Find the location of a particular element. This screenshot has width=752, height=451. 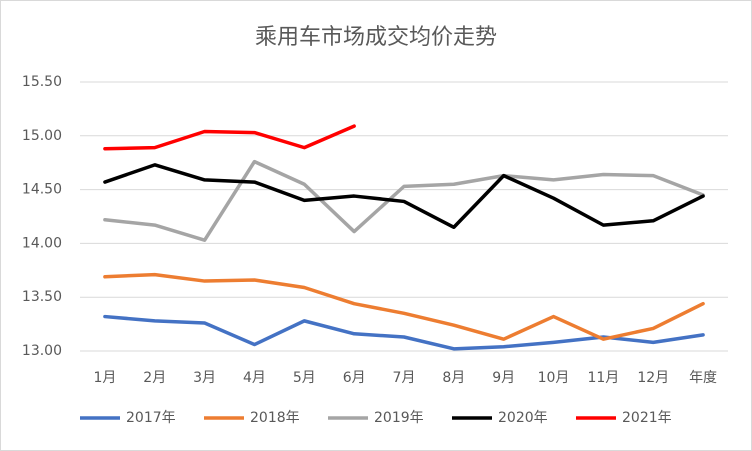

y-tick-label: 15.50 is located at coordinates (42, 82).